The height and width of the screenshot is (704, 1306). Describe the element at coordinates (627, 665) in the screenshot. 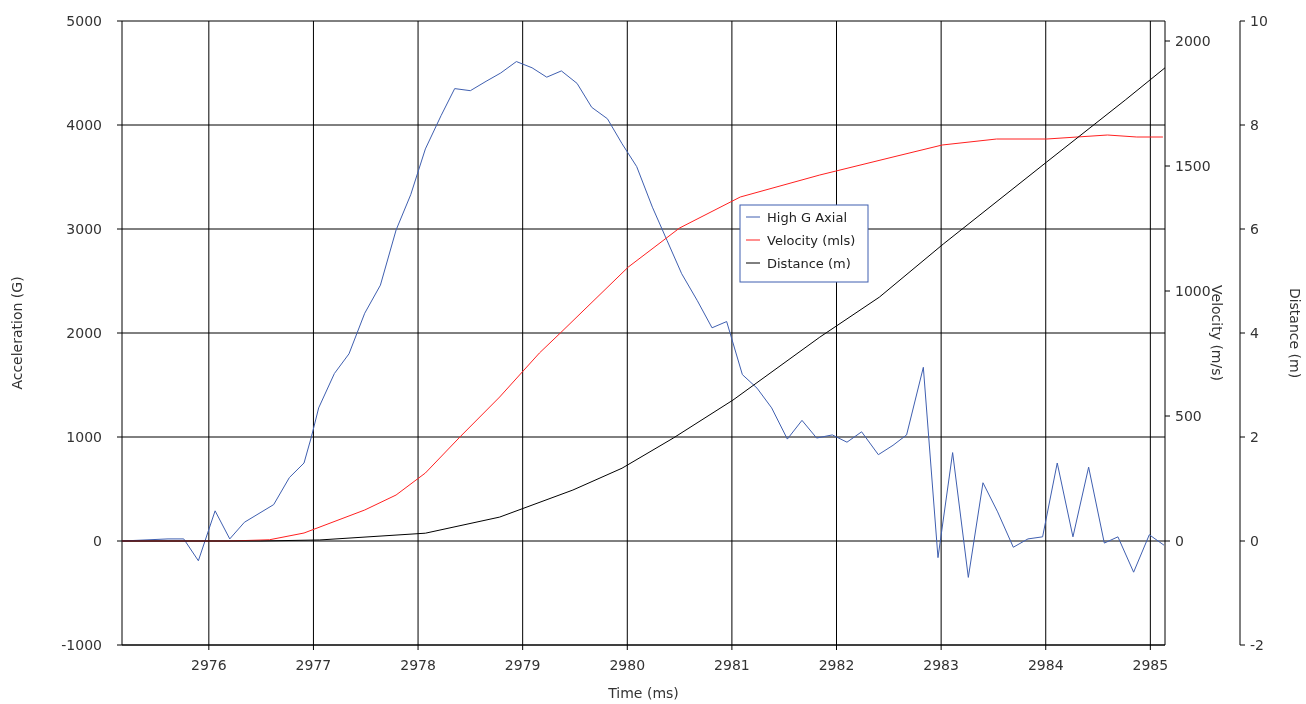

I see `x-tick-label: 2980` at that location.